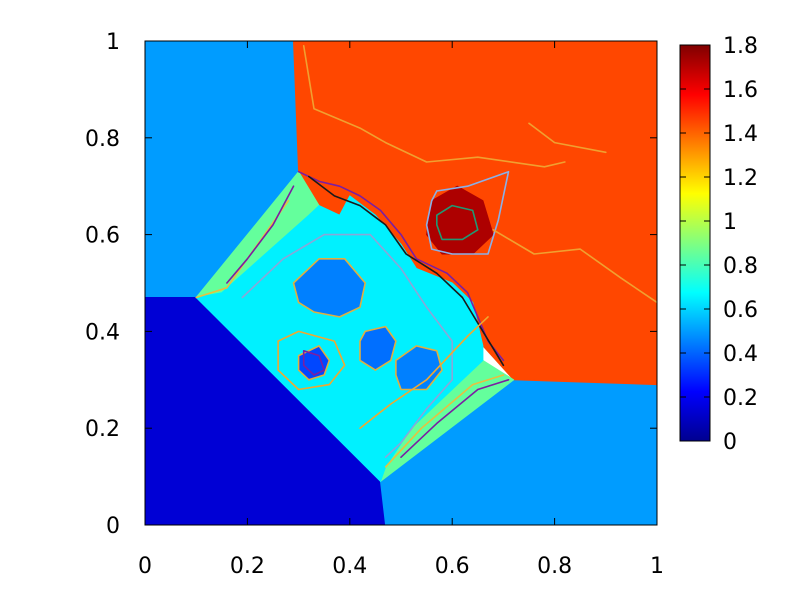 The width and height of the screenshot is (800, 600). Describe the element at coordinates (730, 442) in the screenshot. I see `colorbar-tick-label: 0` at that location.